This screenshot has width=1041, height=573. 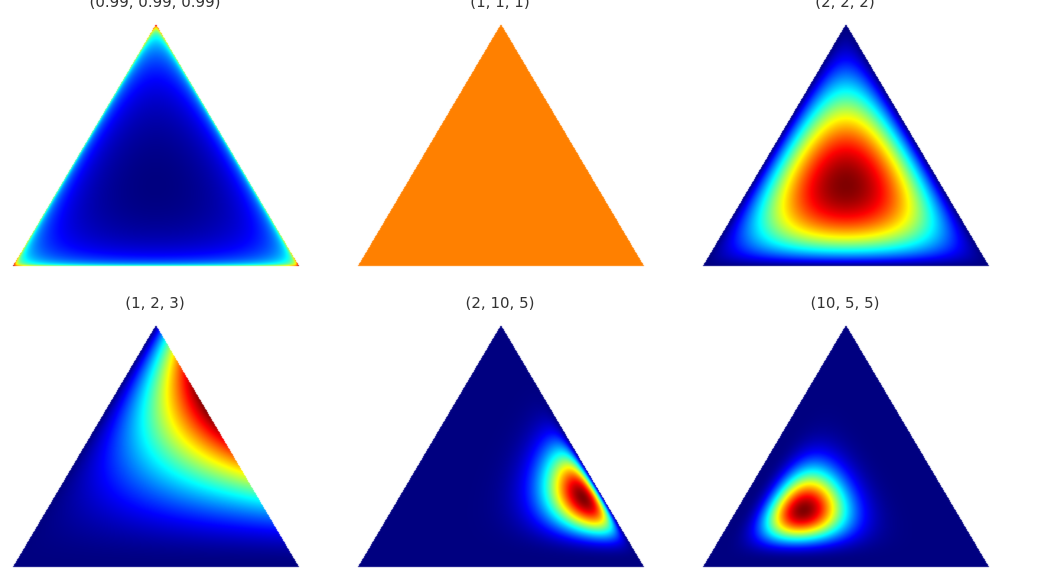 I want to click on dirichlet-panel-4: (1, 2, 3), so click(x=155, y=433).